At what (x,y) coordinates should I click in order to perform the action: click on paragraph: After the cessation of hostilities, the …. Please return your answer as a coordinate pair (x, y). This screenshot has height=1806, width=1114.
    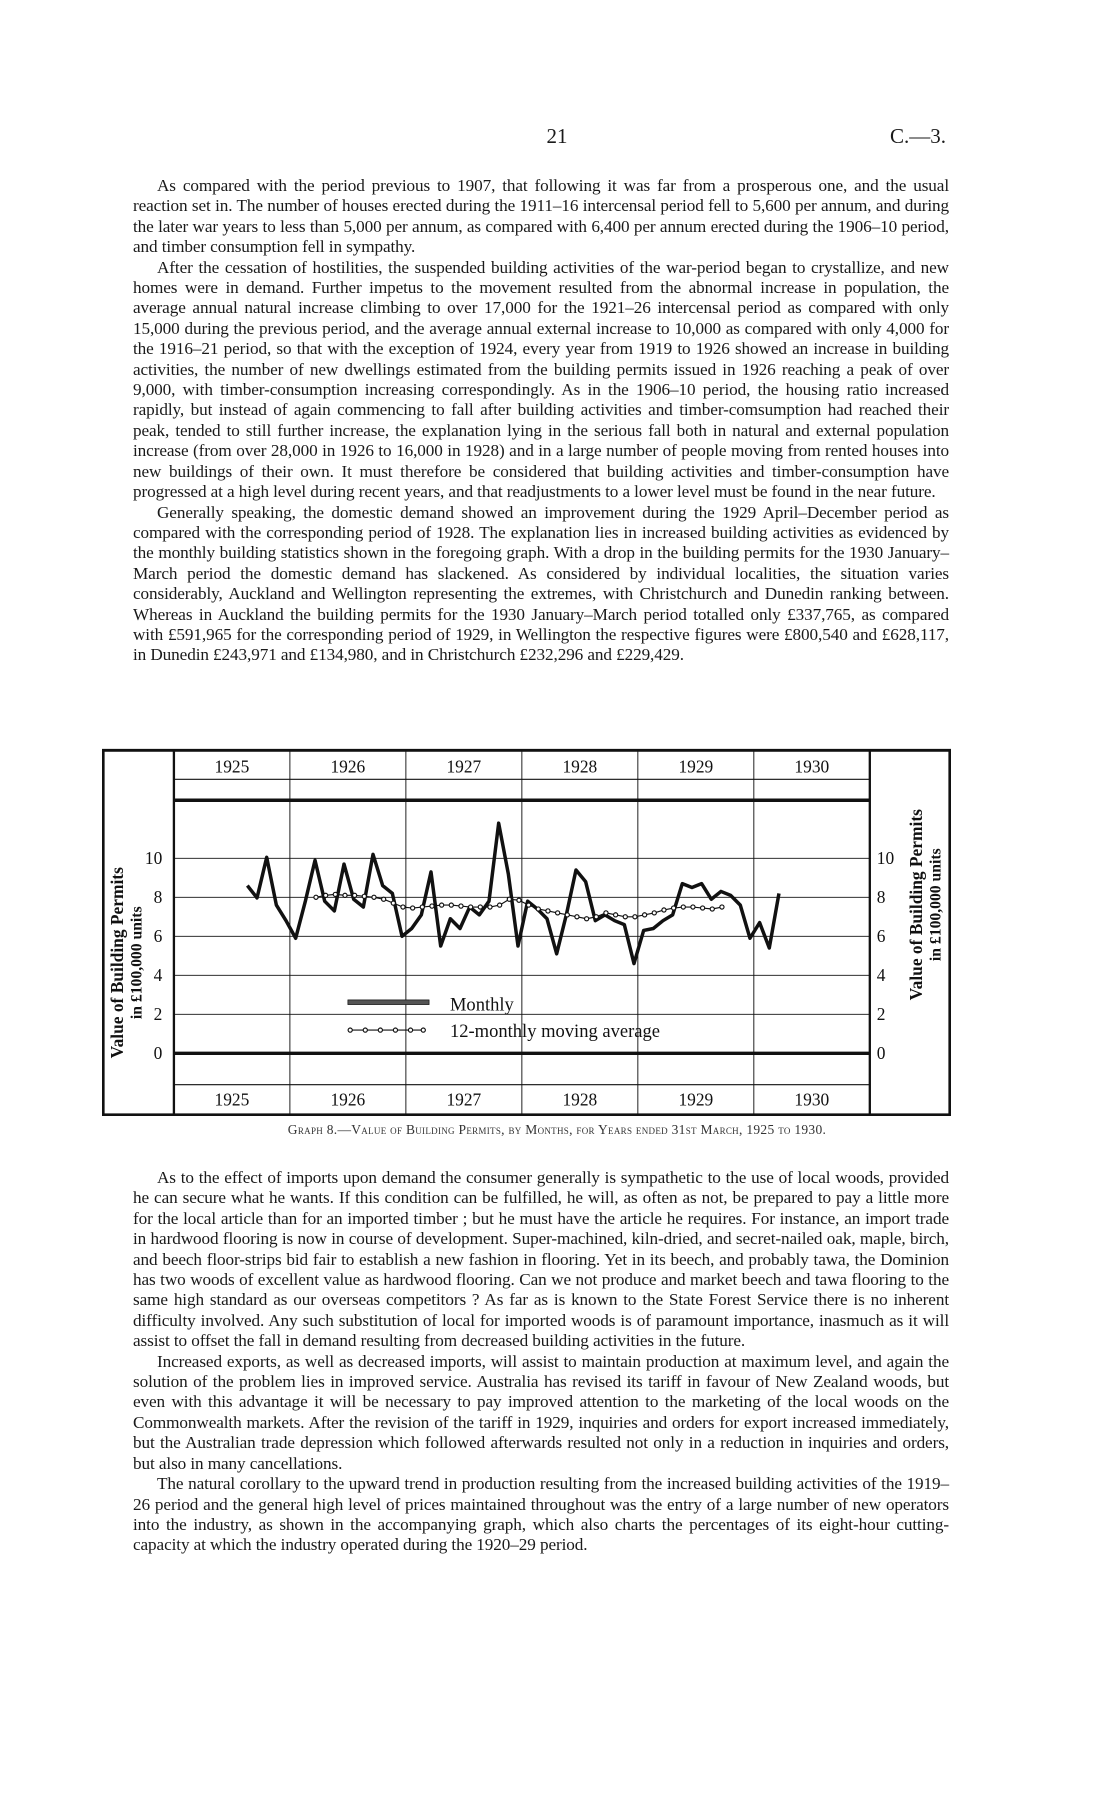
    Looking at the image, I should click on (541, 379).